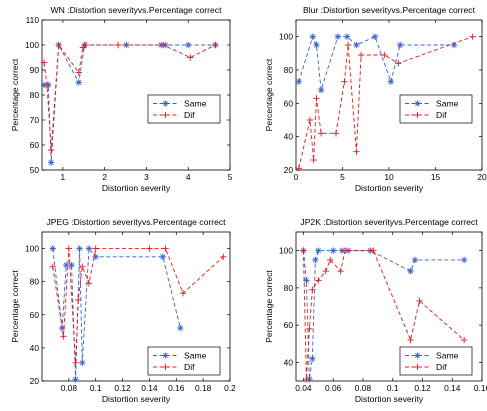  I want to click on series-line-dif, so click(138, 305).